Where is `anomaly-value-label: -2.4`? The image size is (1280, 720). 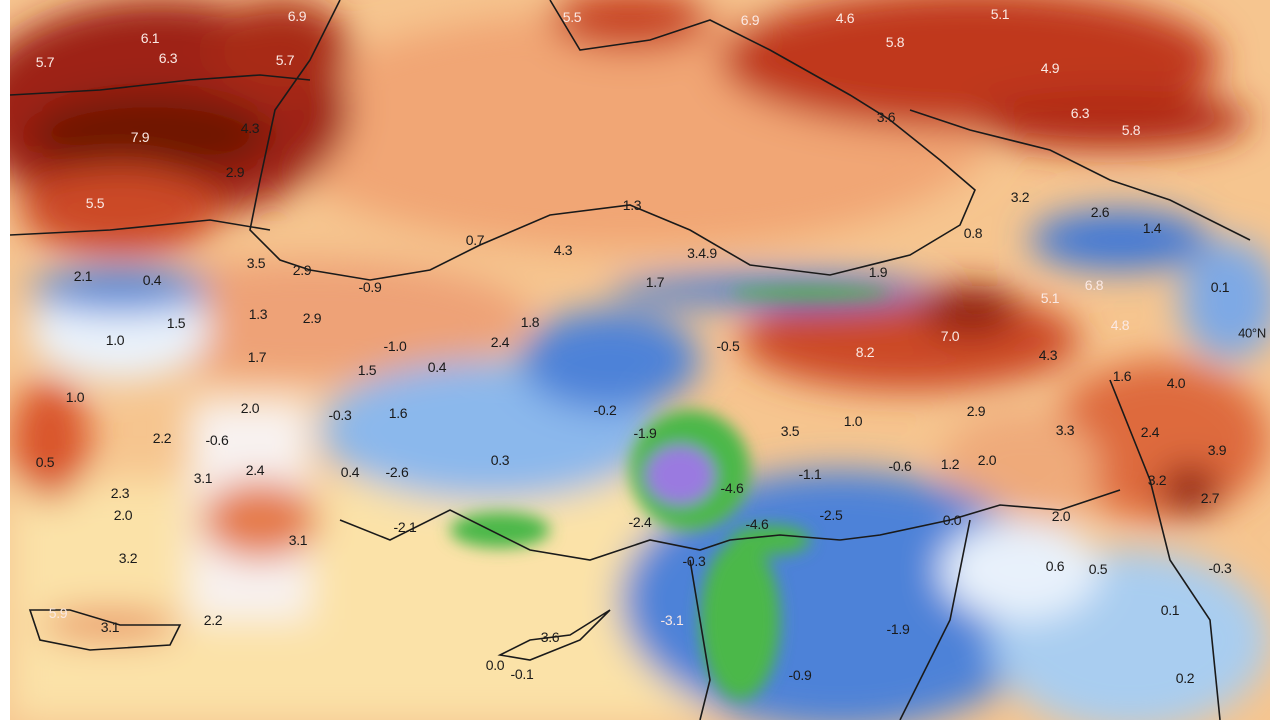 anomaly-value-label: -2.4 is located at coordinates (640, 522).